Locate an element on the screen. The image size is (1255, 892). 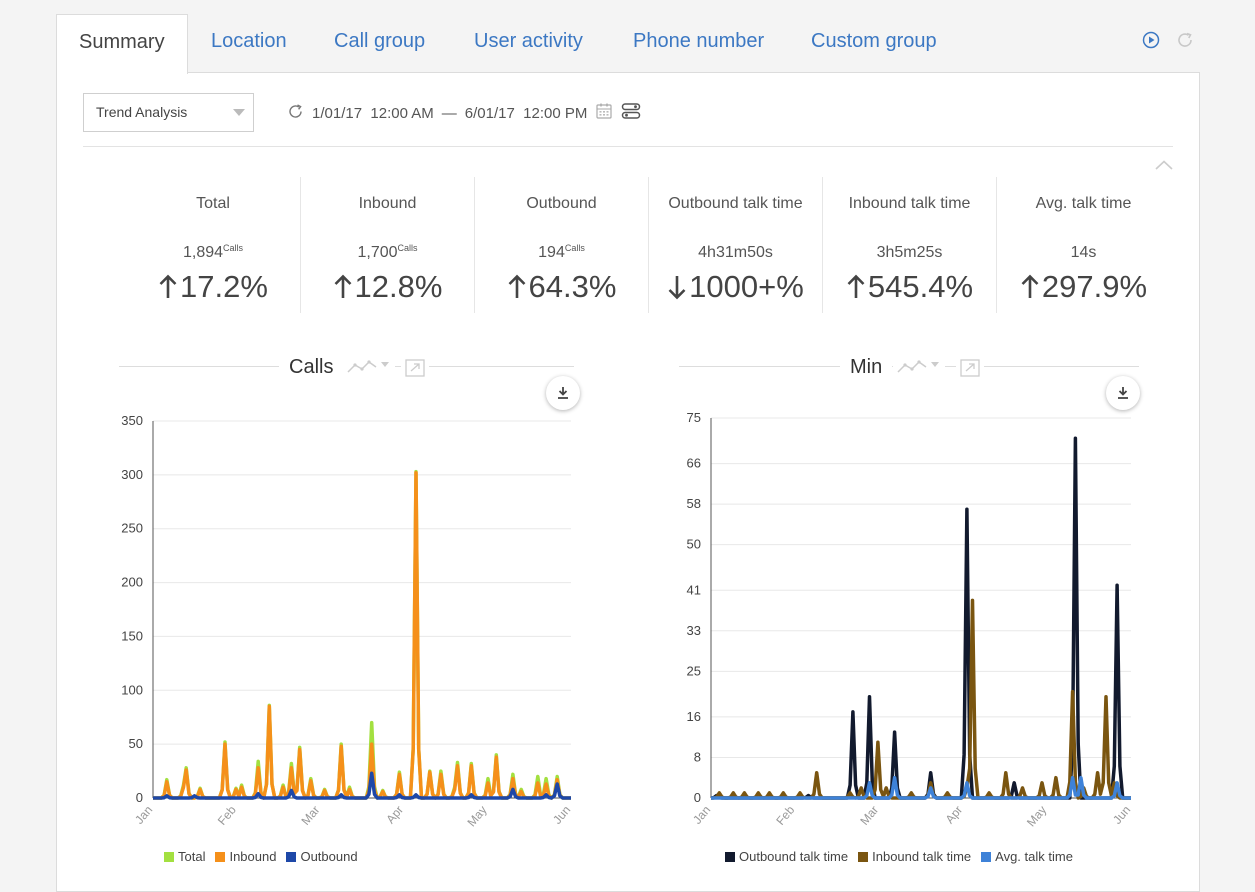
stat-change: 297.9% is located at coordinates (1083, 287).